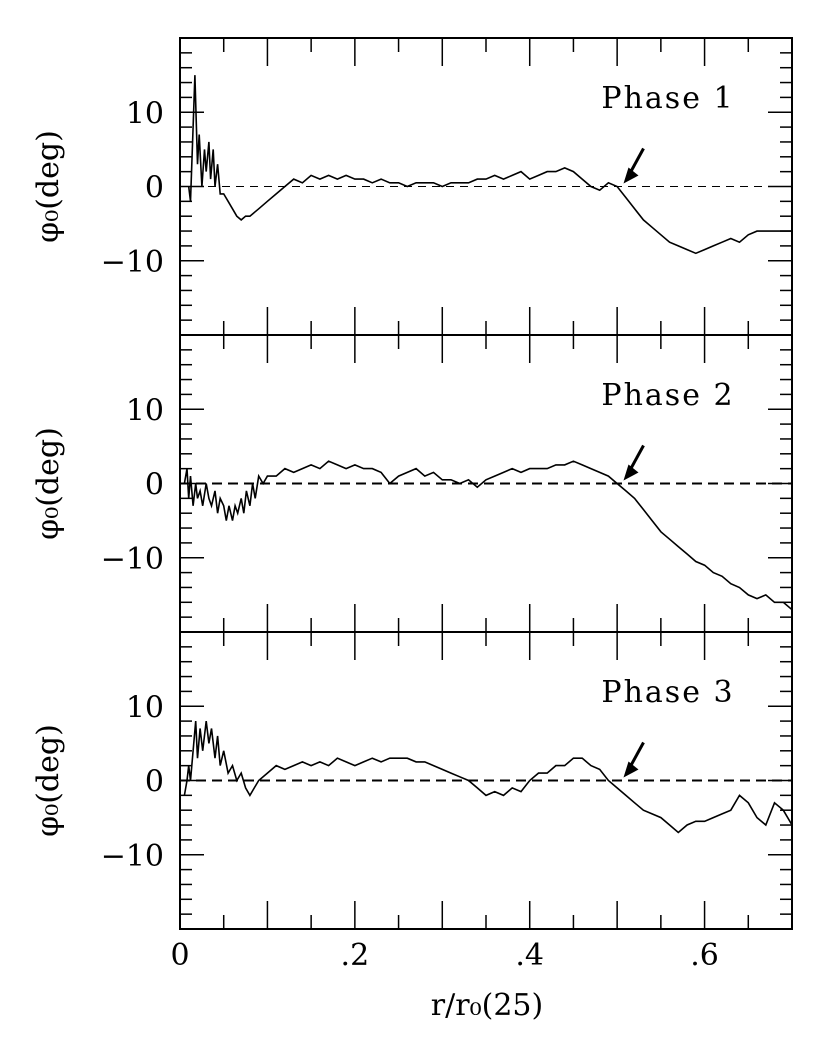  What do you see at coordinates (667, 692) in the screenshot?
I see `phase-label: Phase 3` at bounding box center [667, 692].